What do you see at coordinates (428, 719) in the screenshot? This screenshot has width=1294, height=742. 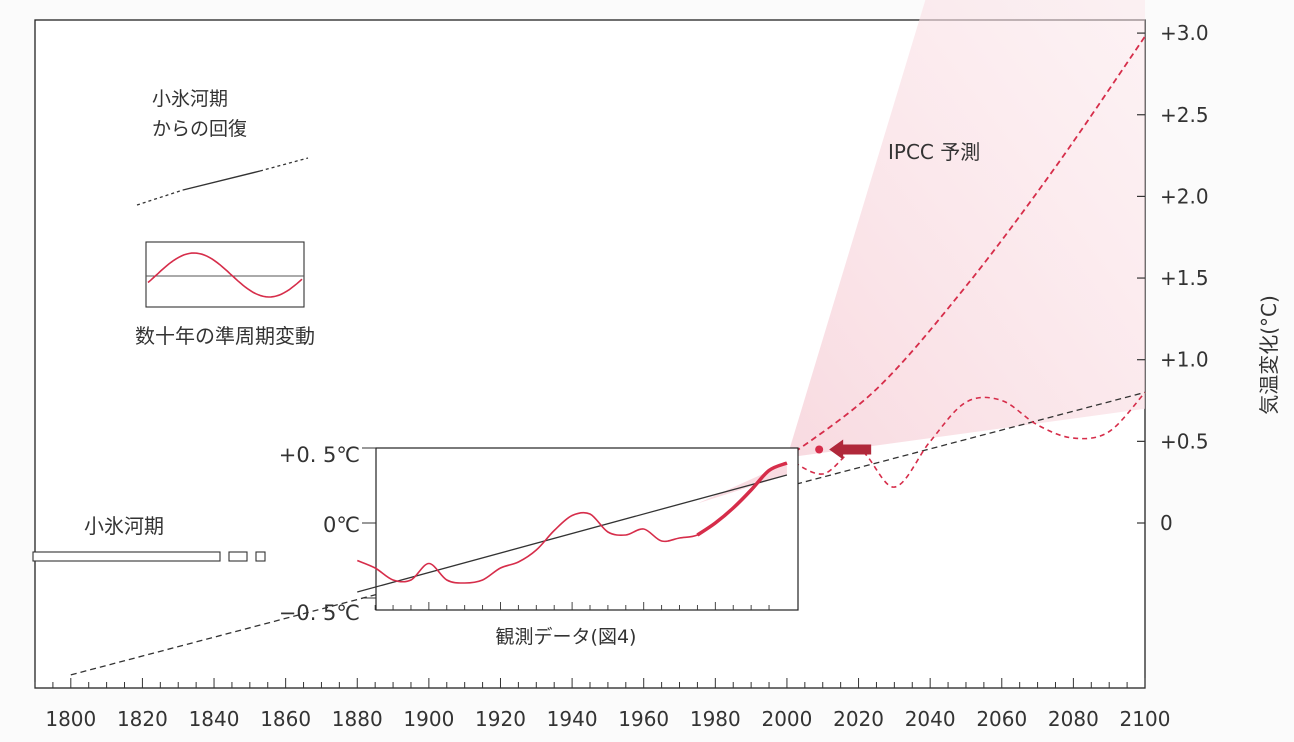 I see `x-tick-label: 1900` at bounding box center [428, 719].